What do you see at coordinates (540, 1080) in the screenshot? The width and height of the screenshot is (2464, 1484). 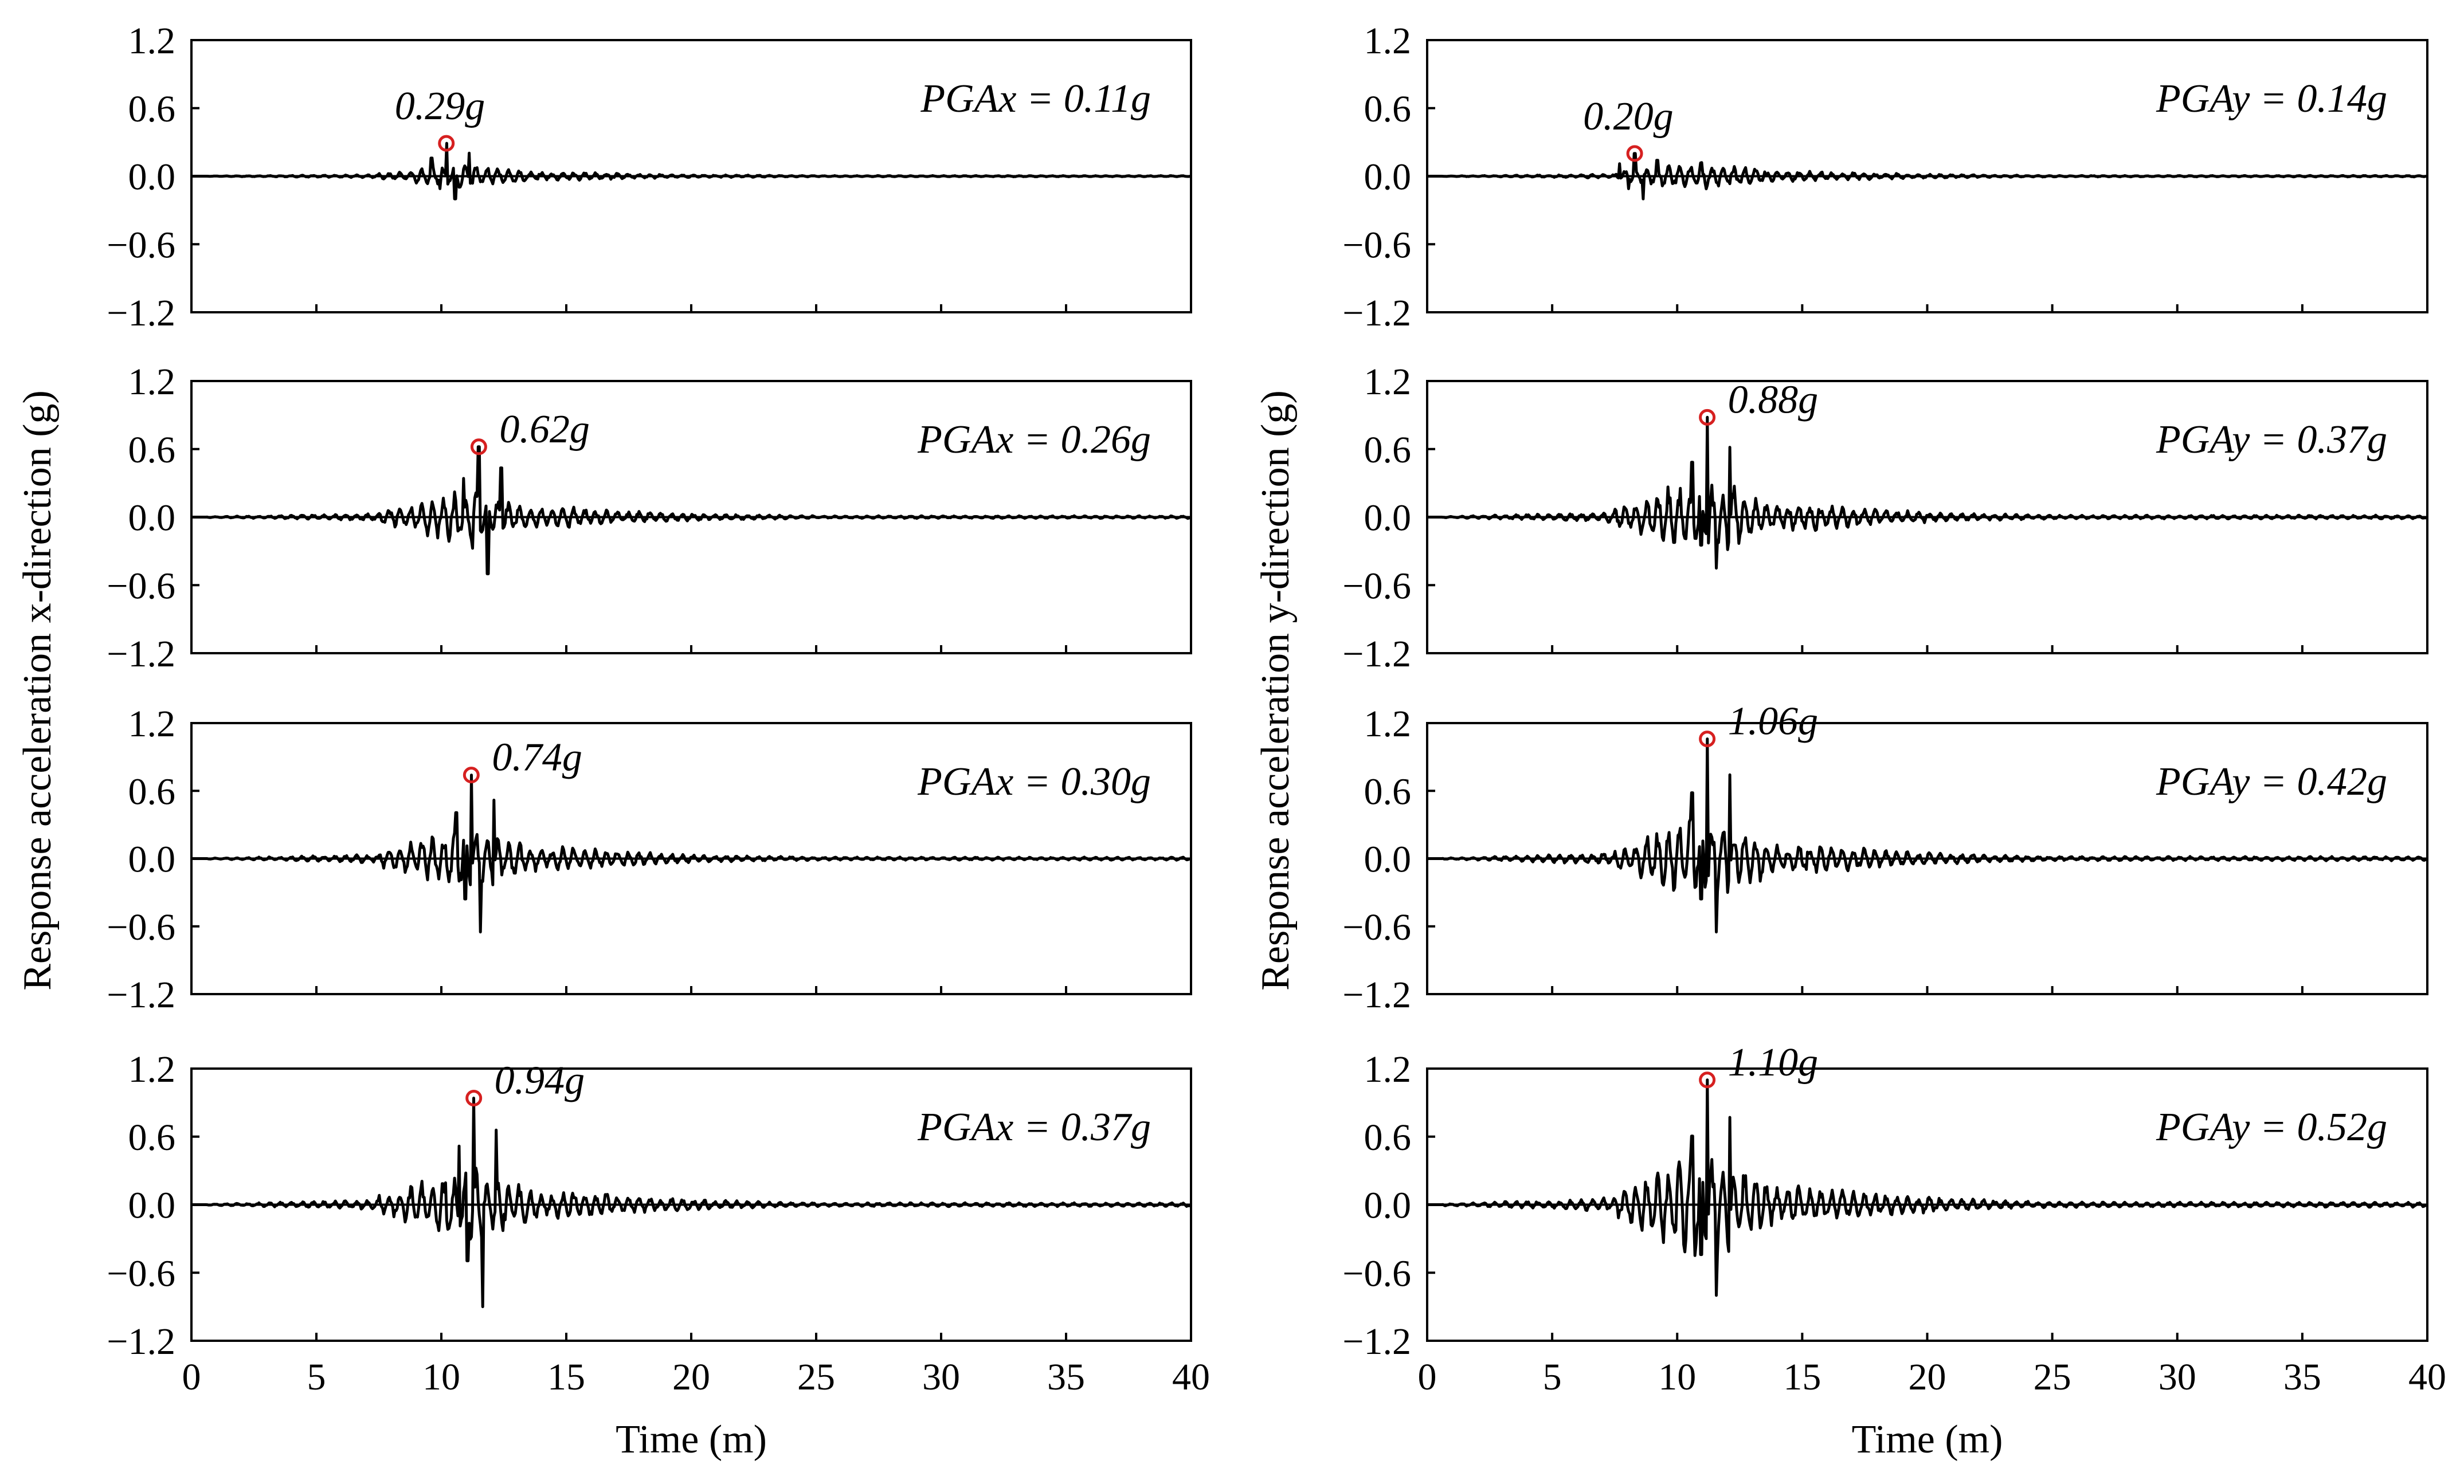 I see `peak-label: 0.94g` at bounding box center [540, 1080].